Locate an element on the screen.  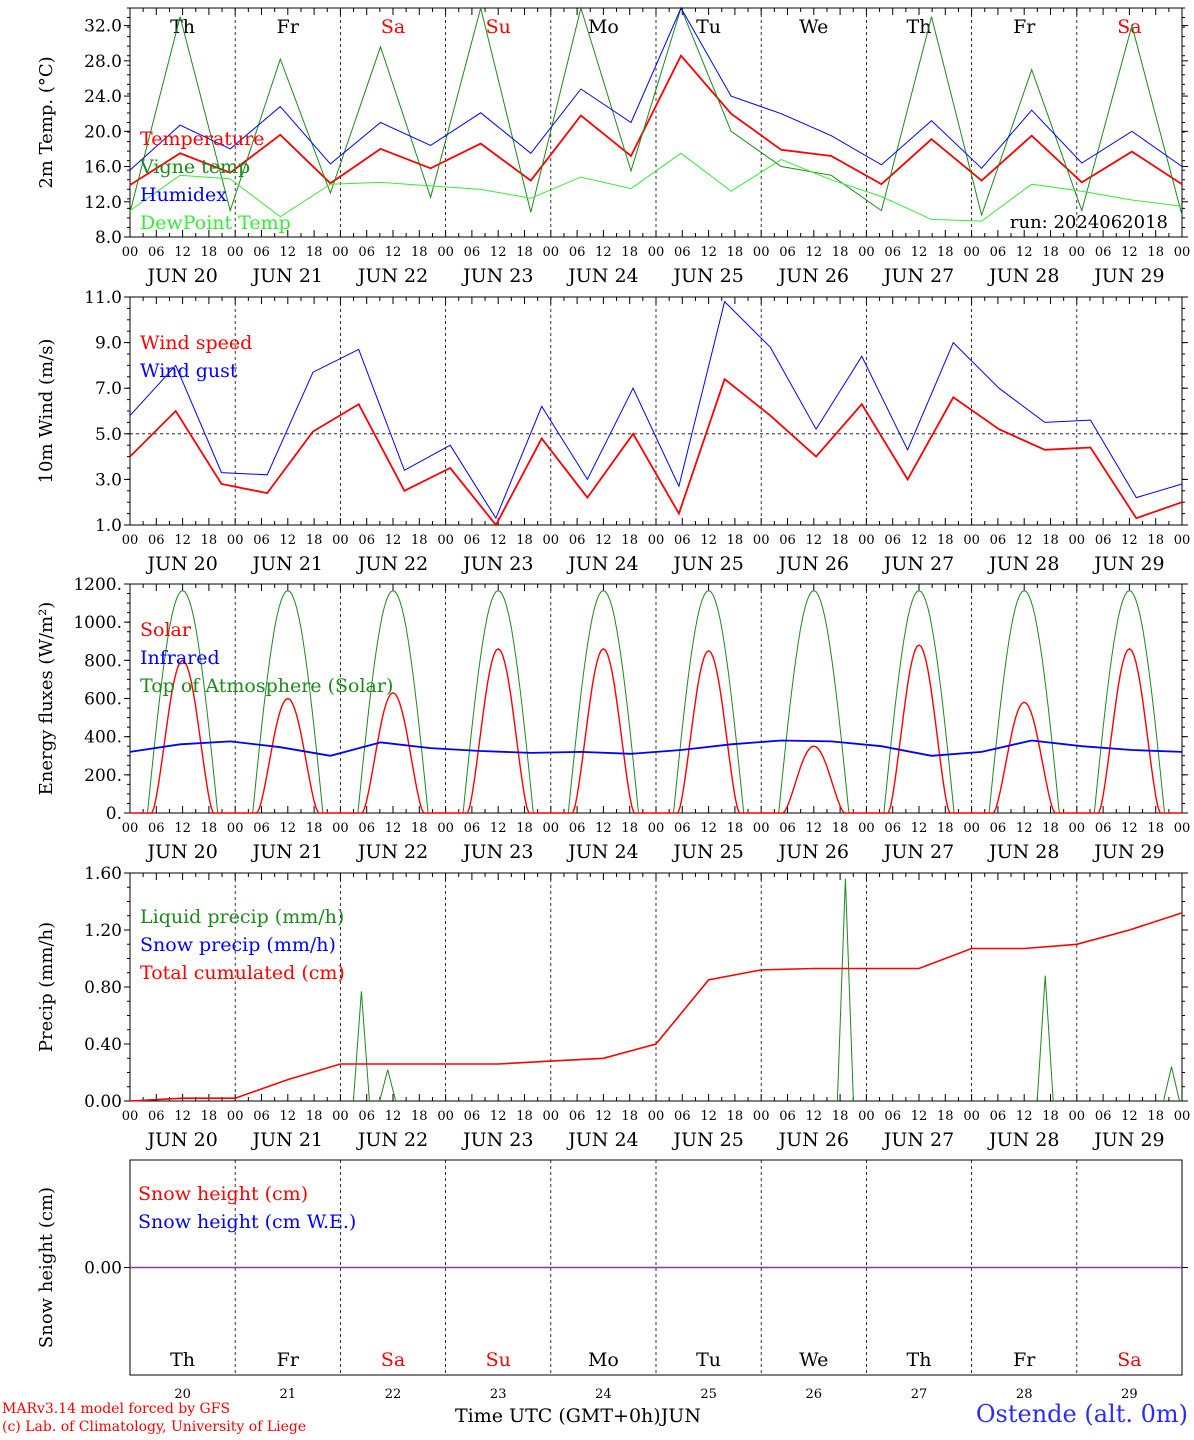
series-wind-gust is located at coordinates (656, 410).